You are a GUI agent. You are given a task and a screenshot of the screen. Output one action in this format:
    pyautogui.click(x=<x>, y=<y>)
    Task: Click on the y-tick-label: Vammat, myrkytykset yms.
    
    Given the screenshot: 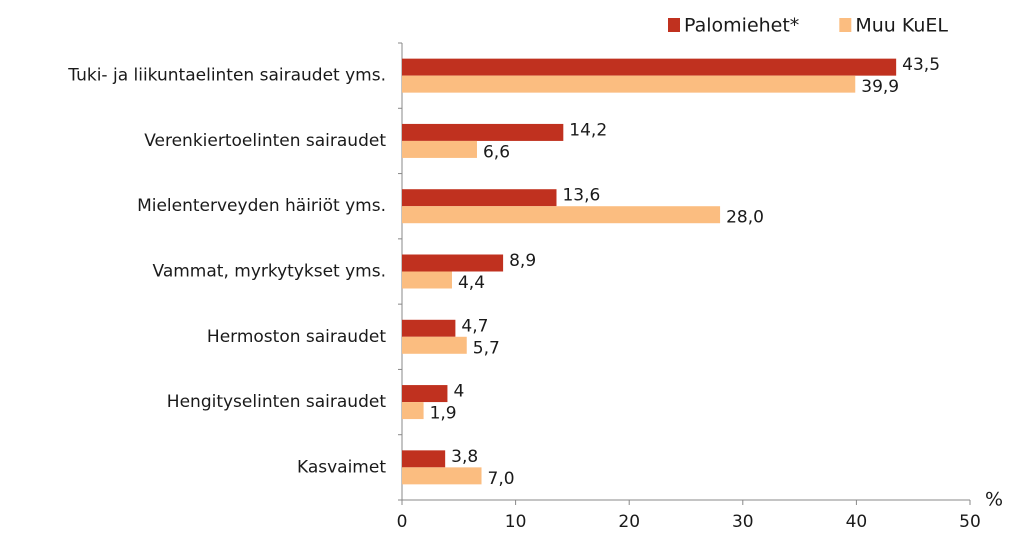 What is the action you would take?
    pyautogui.click(x=269, y=272)
    